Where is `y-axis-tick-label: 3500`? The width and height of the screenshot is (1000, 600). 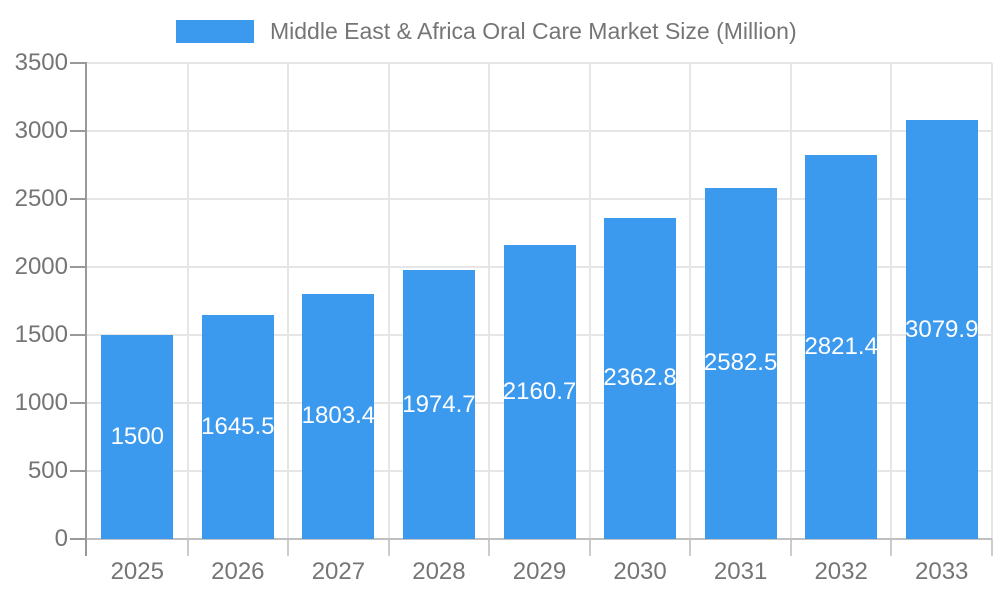 y-axis-tick-label: 3500 is located at coordinates (41, 62).